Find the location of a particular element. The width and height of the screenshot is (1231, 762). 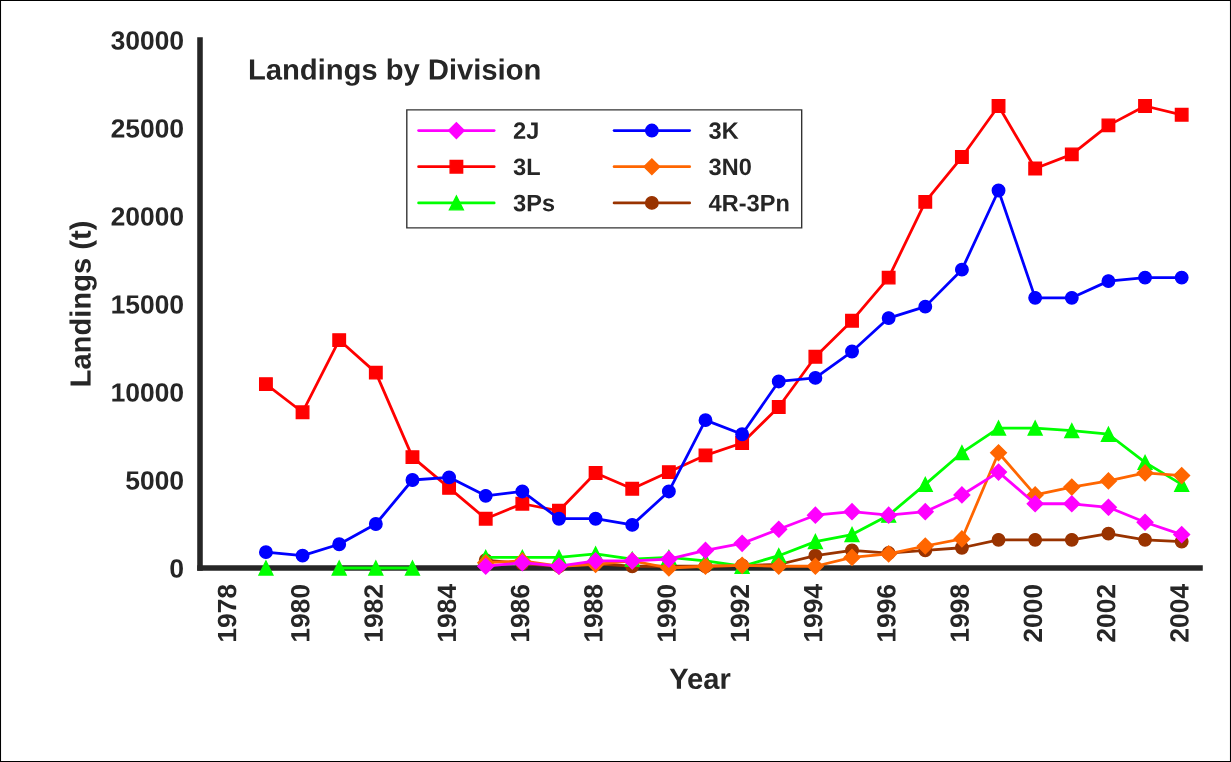

x-tick-label: 1994 is located at coordinates (813, 613).